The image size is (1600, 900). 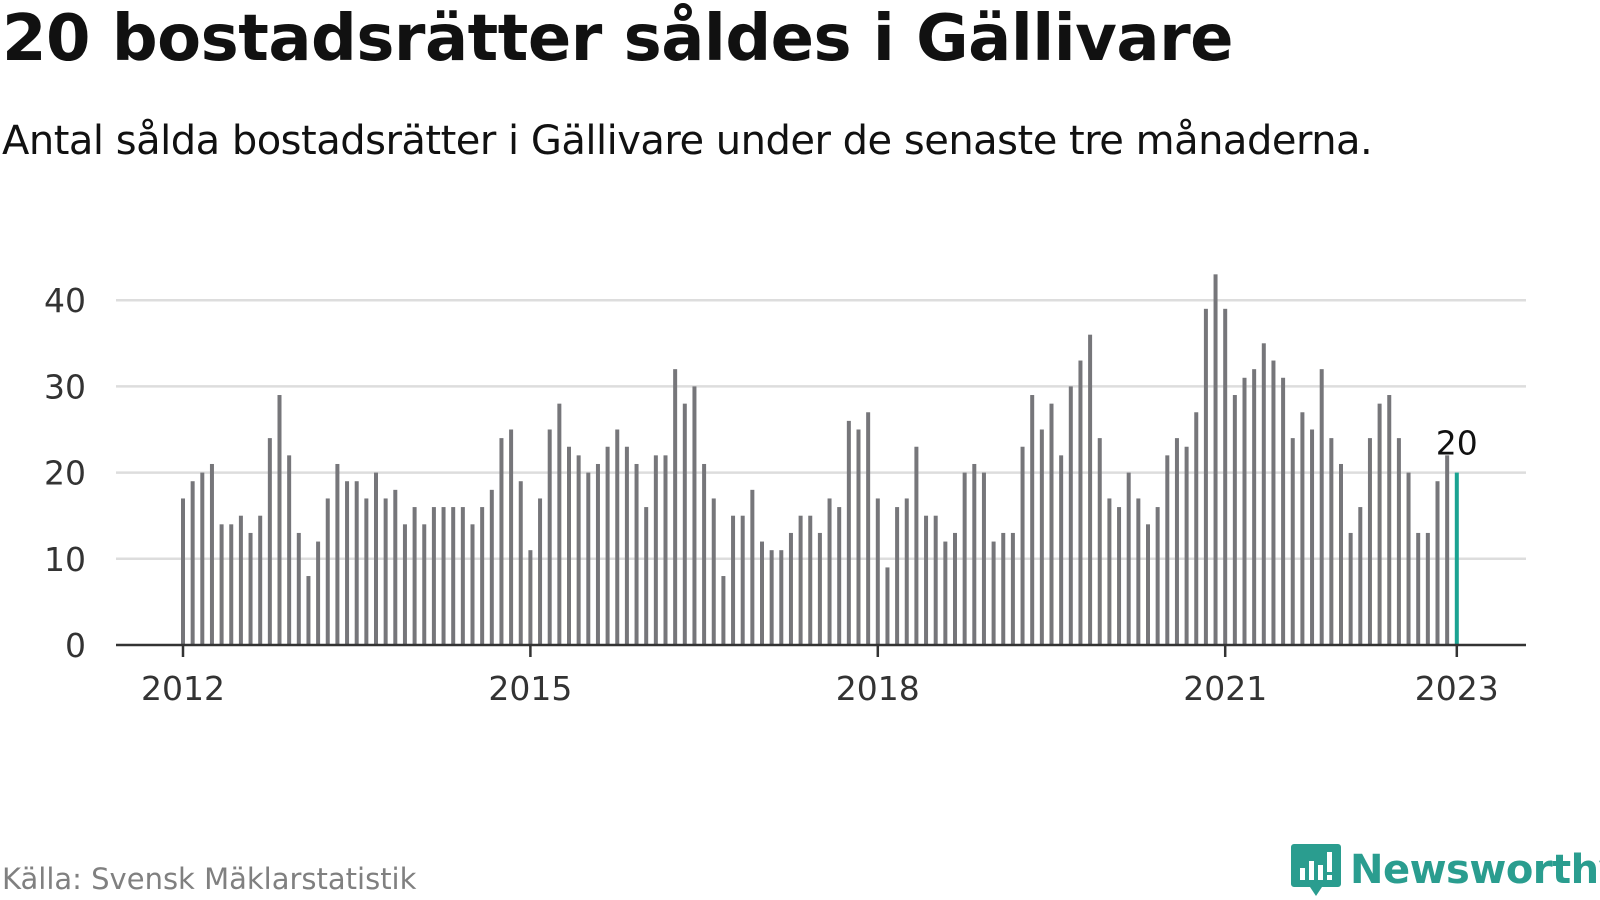 What do you see at coordinates (820, 676) in the screenshot?
I see `x-tick-labels: 2012 2015 2018 2021 2023` at bounding box center [820, 676].